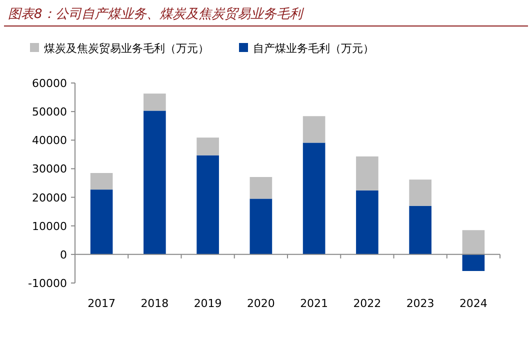 Image resolution: width=532 pixels, height=346 pixels. I want to click on y-tick-label: 0, so click(63, 255).